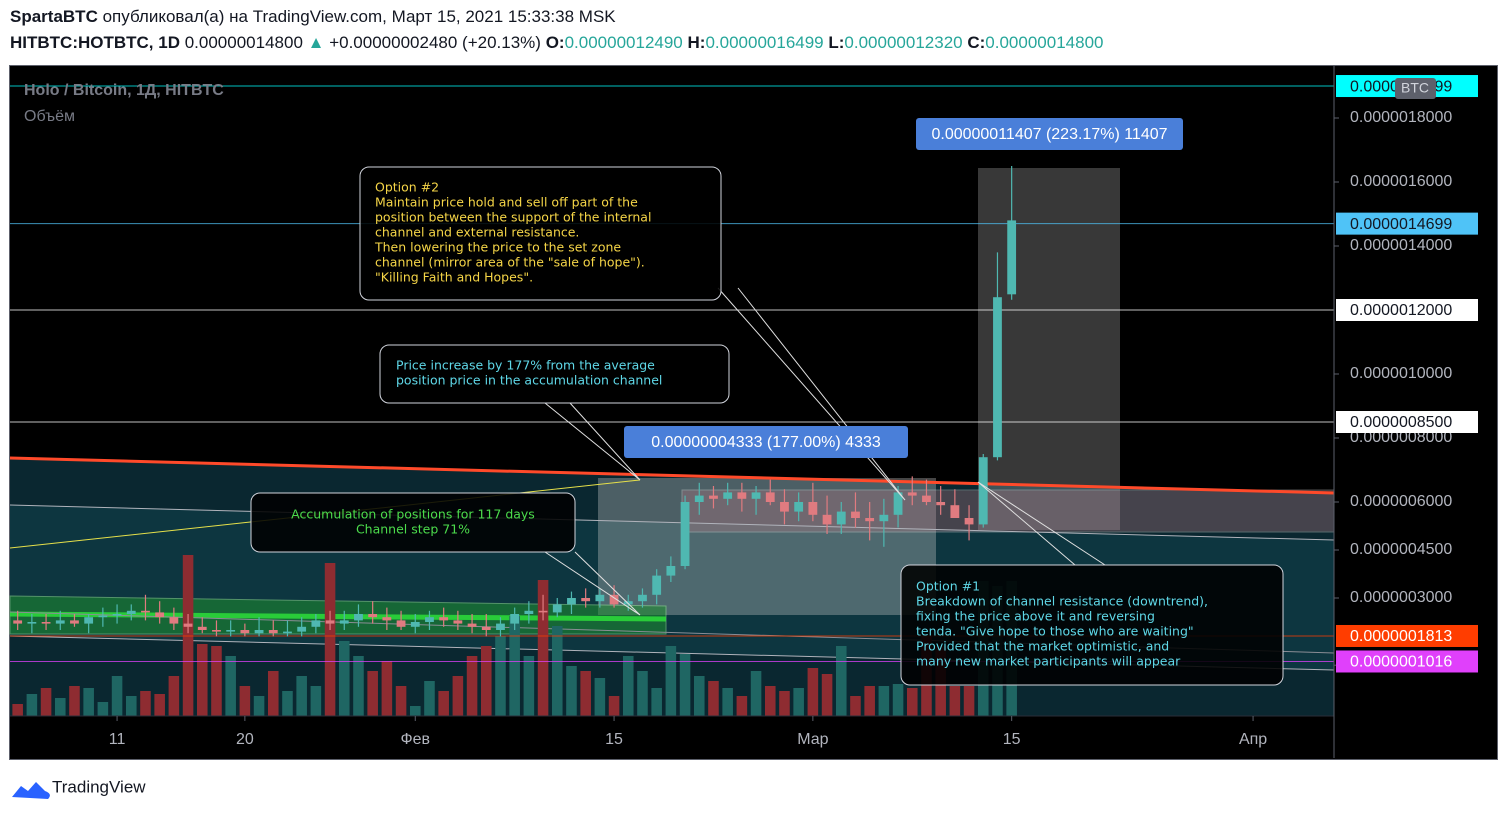 This screenshot has width=1507, height=815. What do you see at coordinates (766, 442) in the screenshot?
I see `measure-label: 0.00000004333 (177.00%) 4333` at bounding box center [766, 442].